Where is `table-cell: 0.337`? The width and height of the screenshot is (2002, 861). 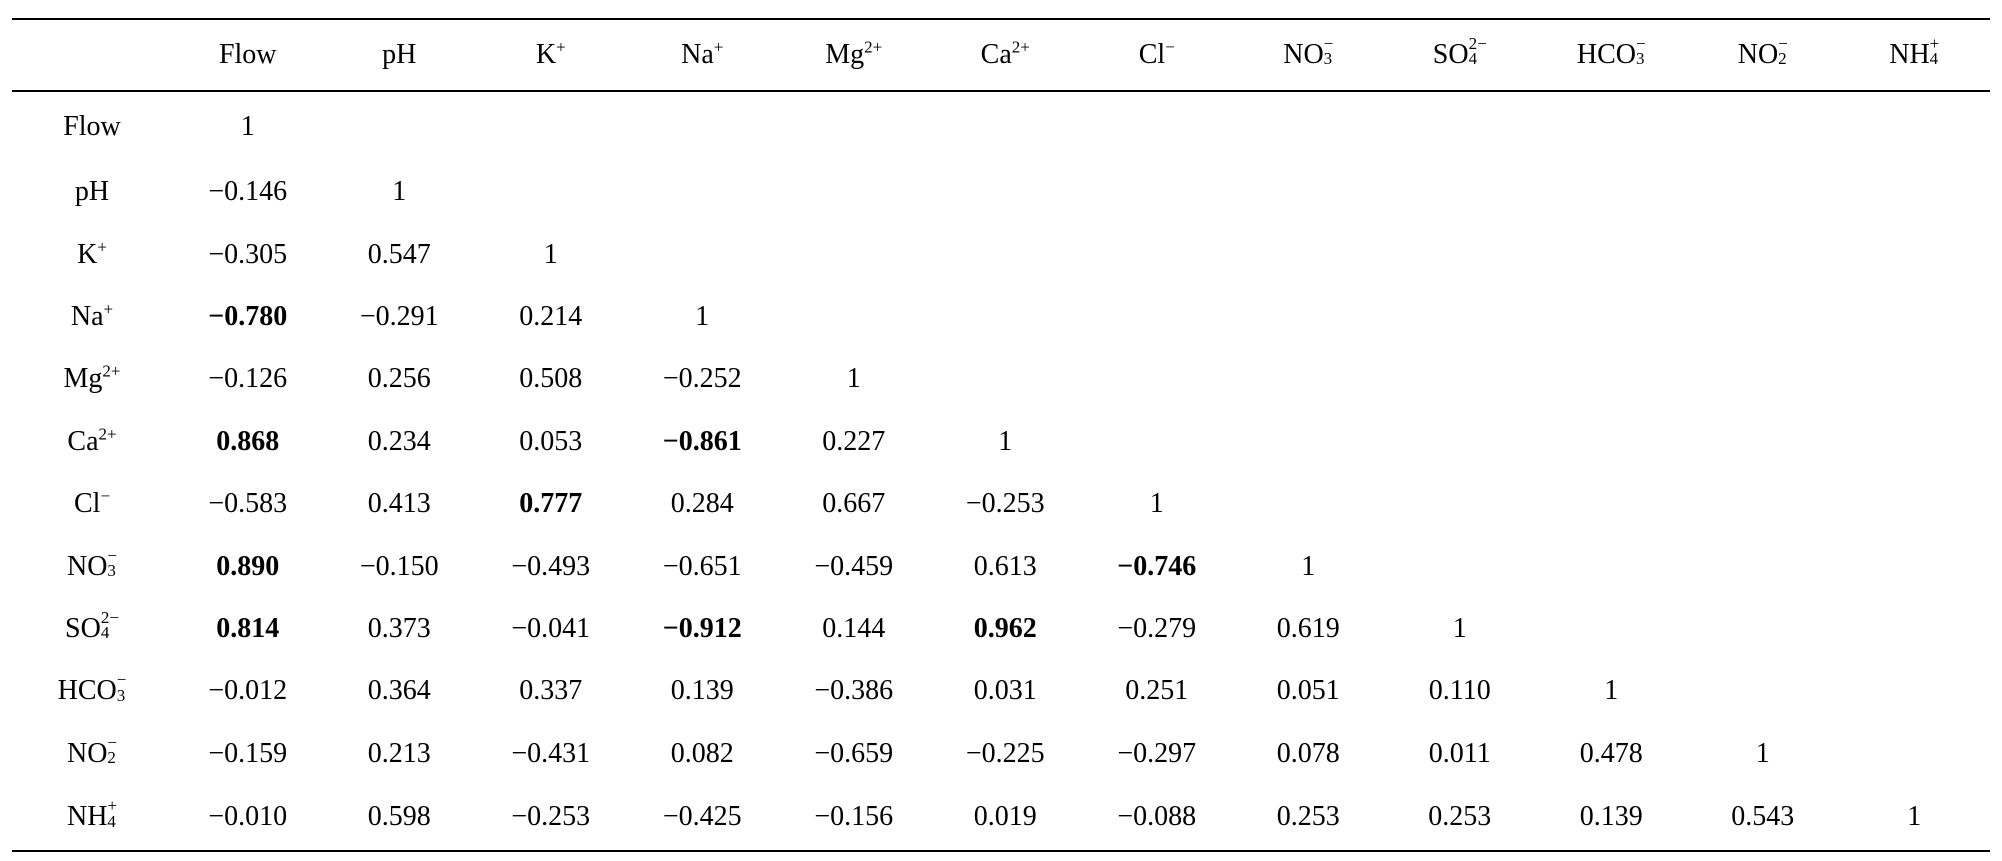
table-cell: 0.337 is located at coordinates (551, 691).